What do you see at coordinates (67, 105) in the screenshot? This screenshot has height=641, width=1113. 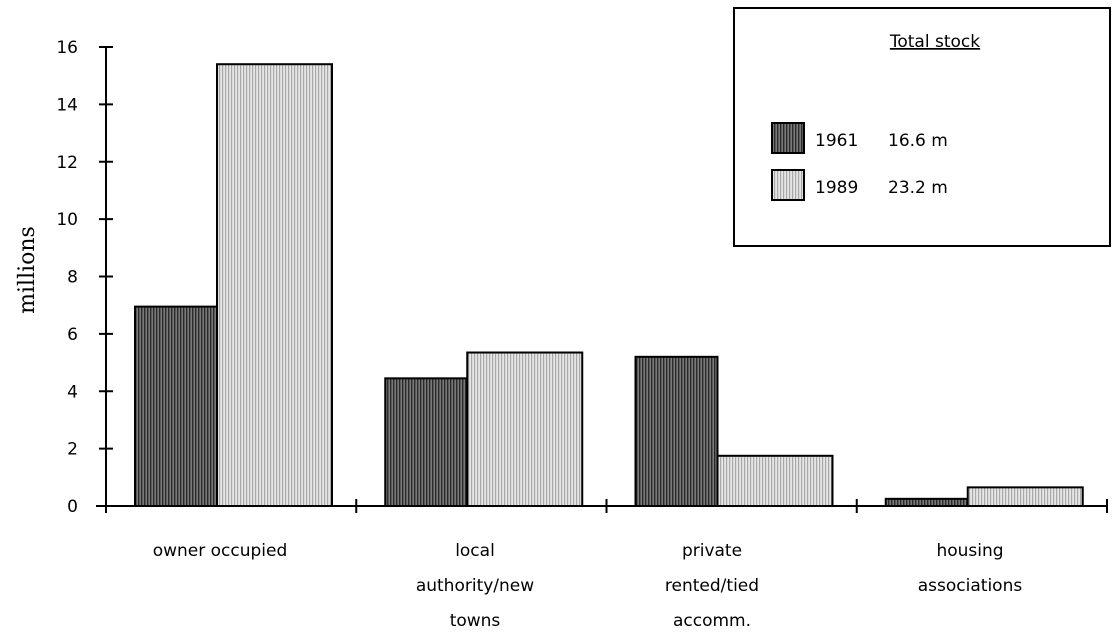 I see `y-tick-label: 14` at bounding box center [67, 105].